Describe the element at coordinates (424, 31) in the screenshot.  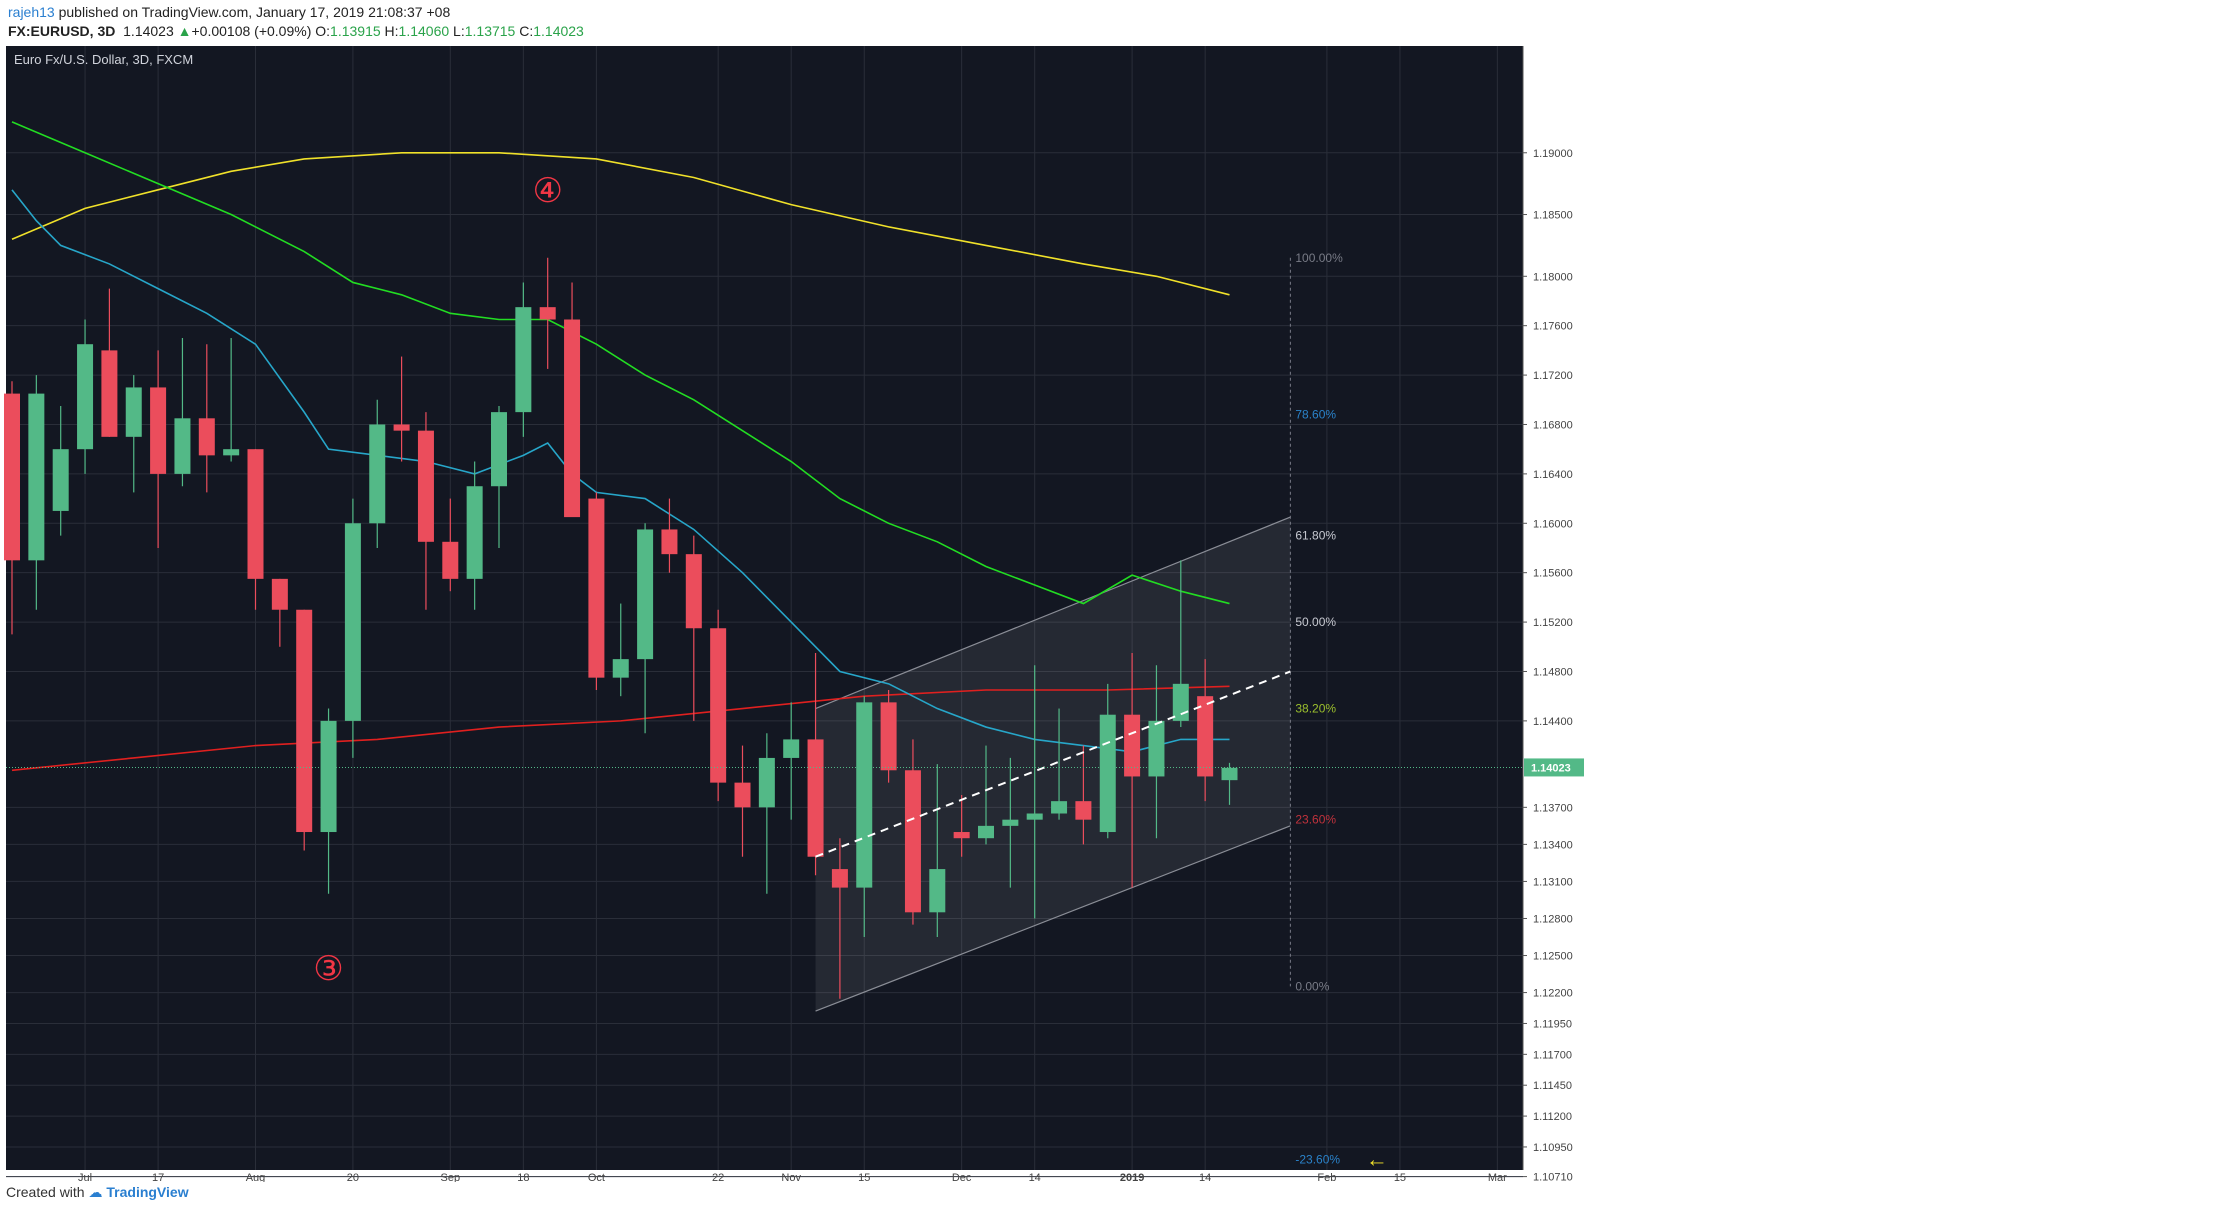
I see `high-value: 1.14060` at that location.